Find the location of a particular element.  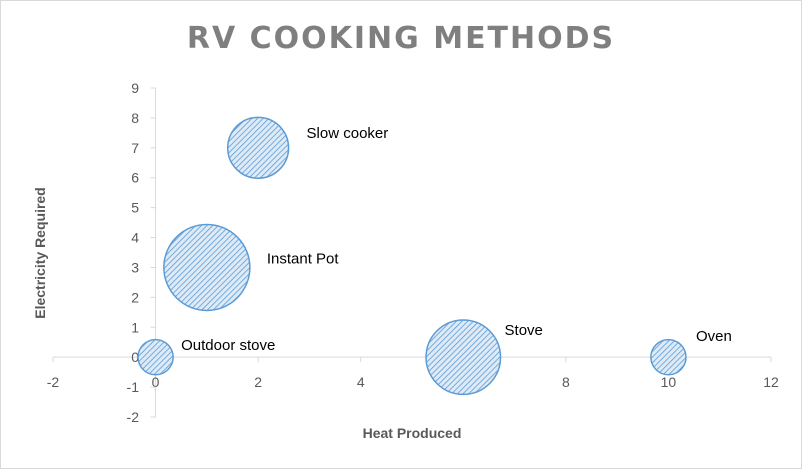

x-tick-label: 10 is located at coordinates (669, 382).